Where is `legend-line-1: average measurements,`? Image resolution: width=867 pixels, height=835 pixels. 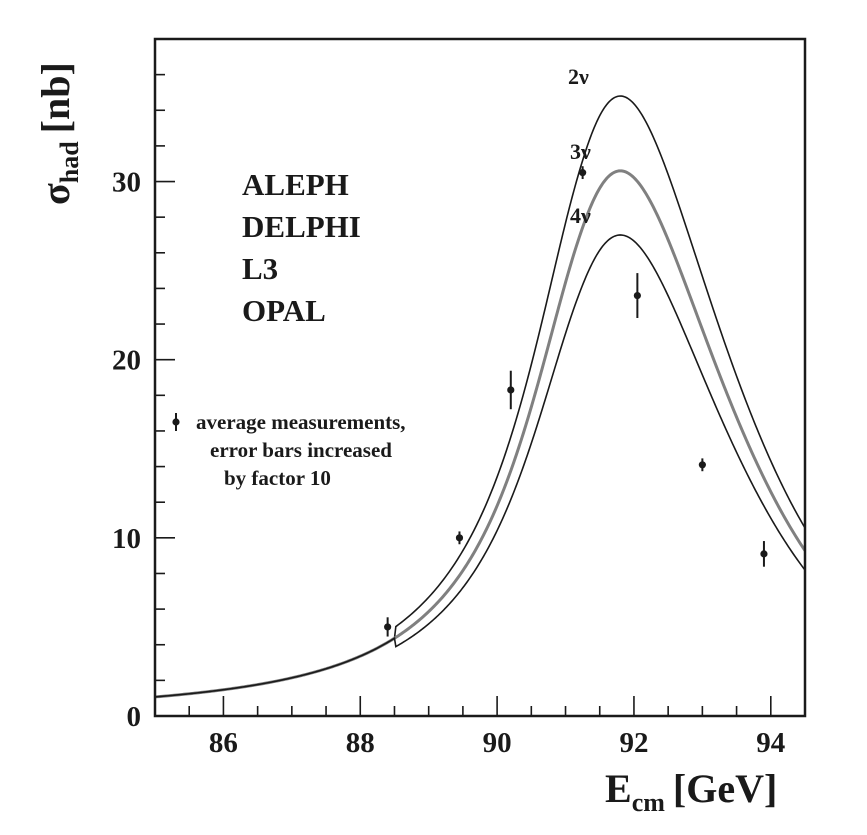 legend-line-1: average measurements, is located at coordinates (301, 422).